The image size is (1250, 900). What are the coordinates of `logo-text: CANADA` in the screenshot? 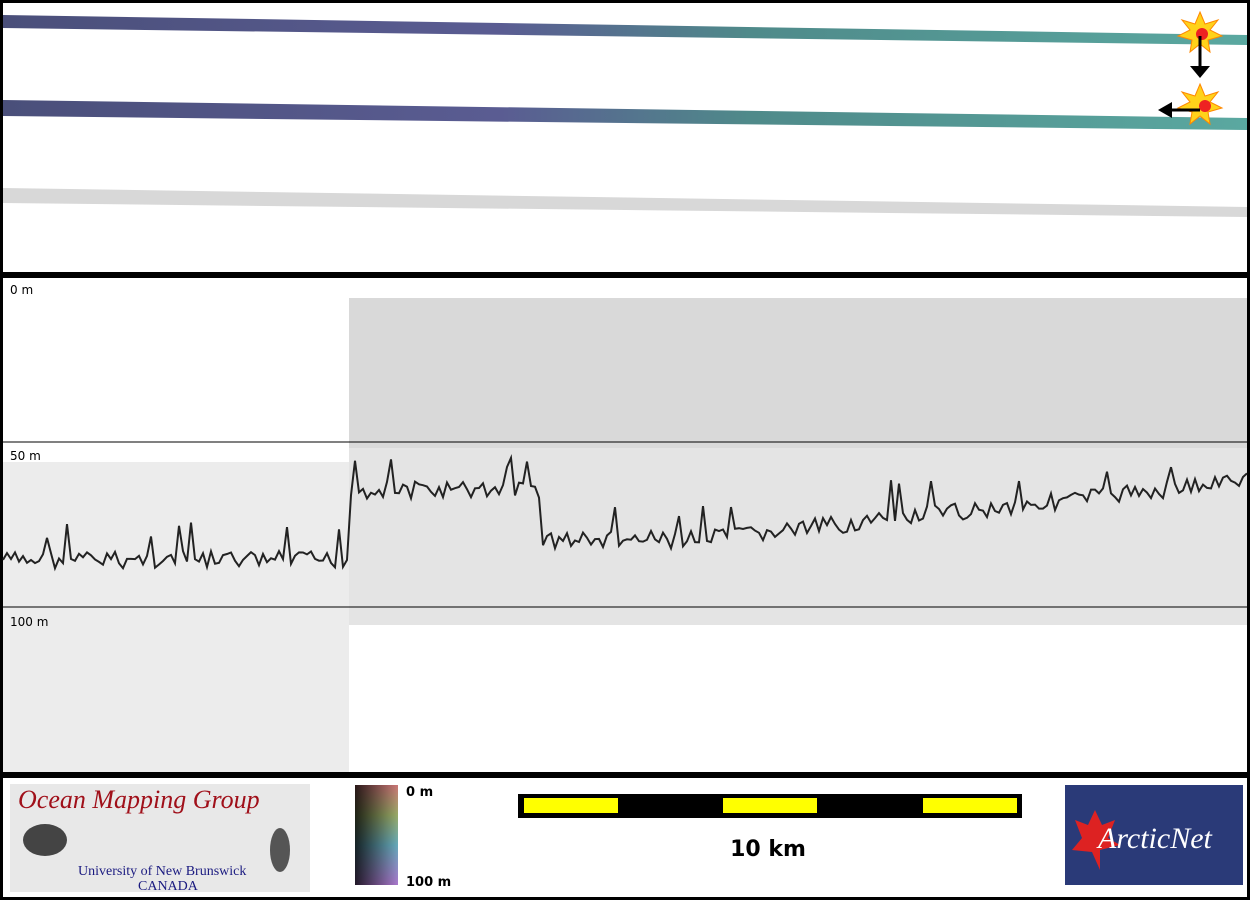 It's located at (168, 886).